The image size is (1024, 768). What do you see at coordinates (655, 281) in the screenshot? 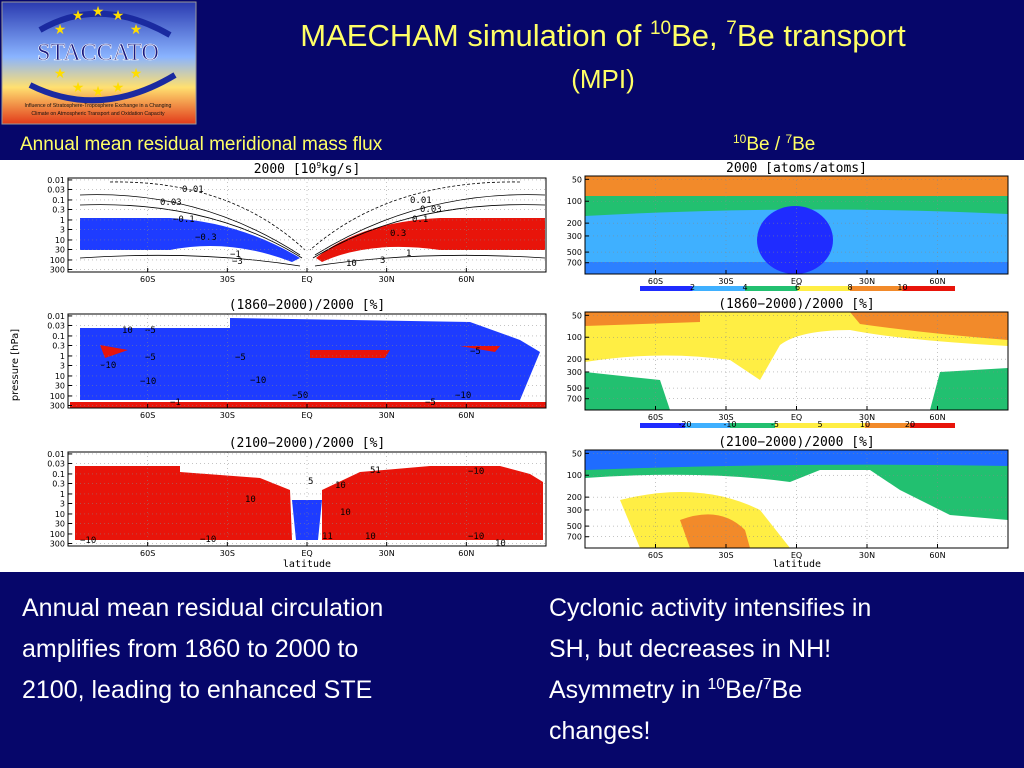
I see `x-tick-label: 60S` at bounding box center [655, 281].